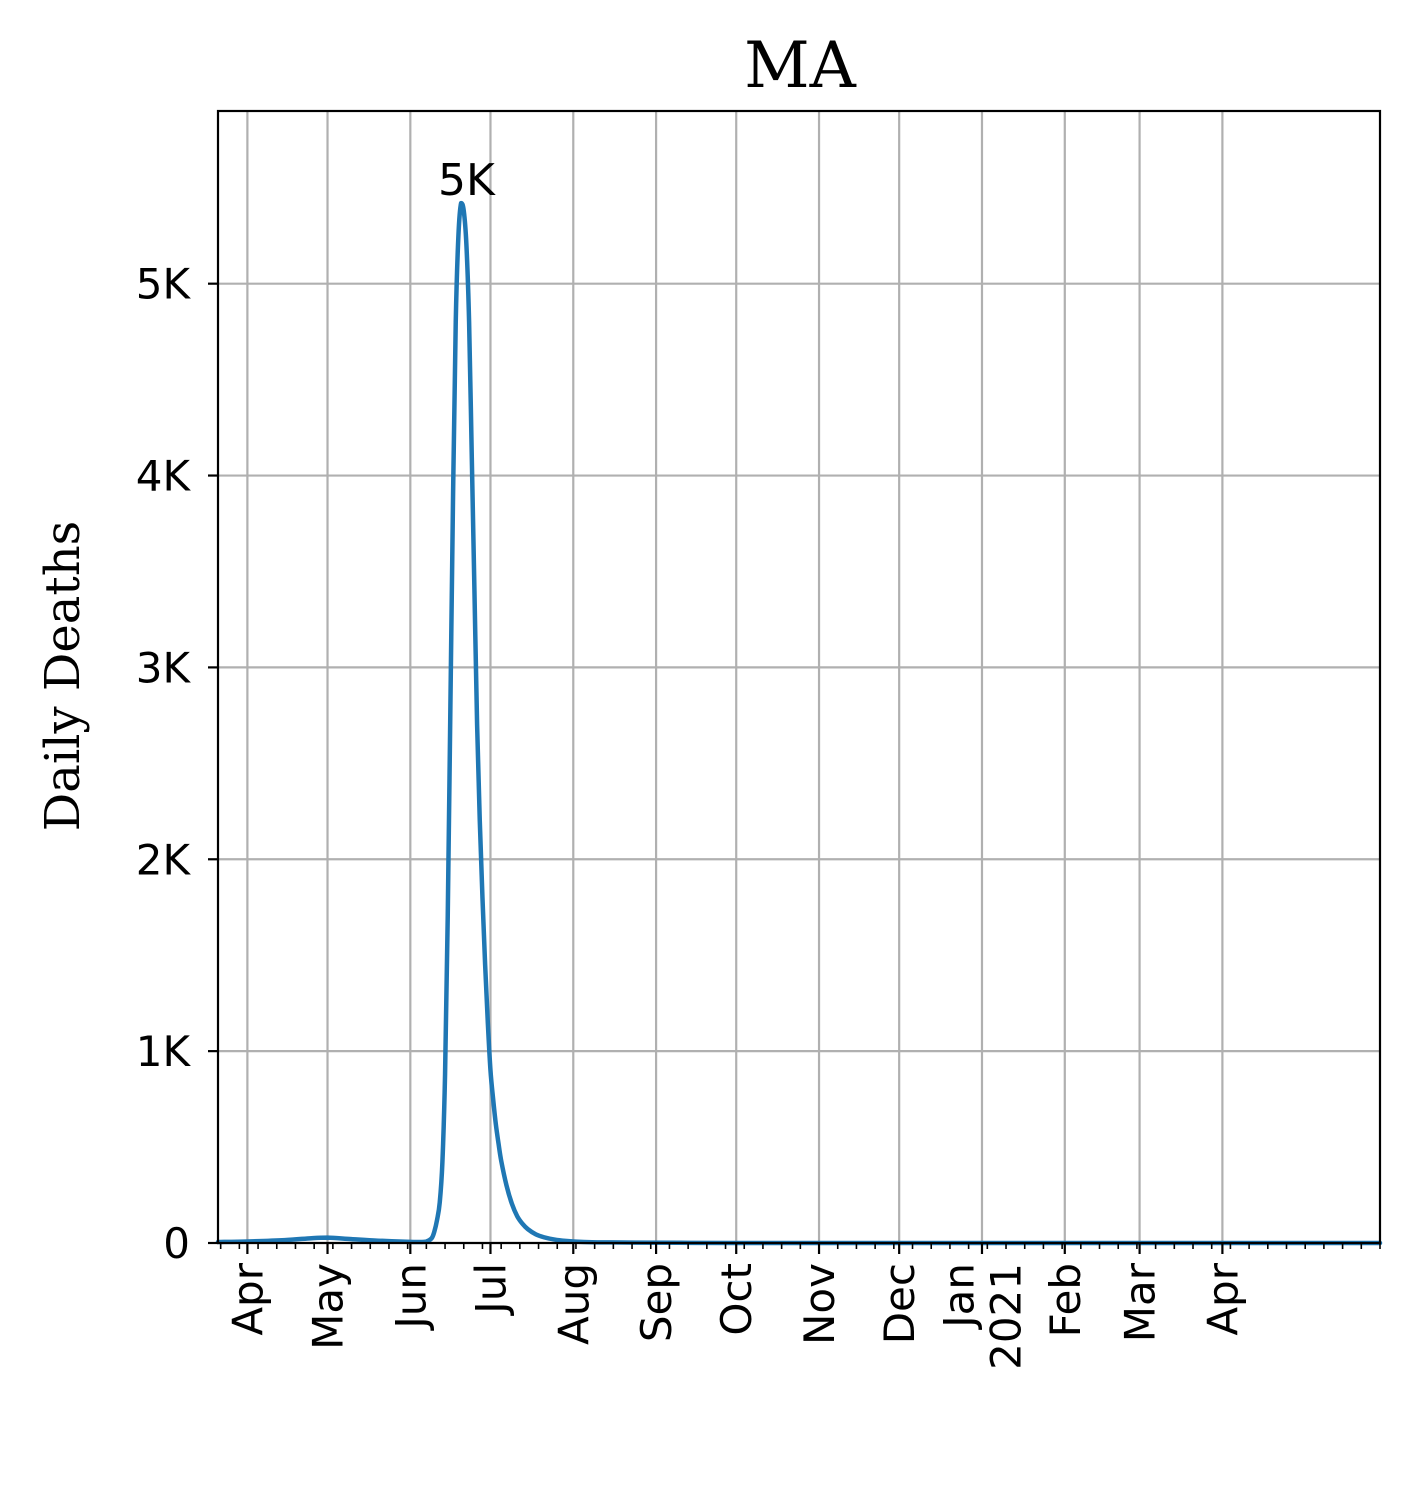 Image resolution: width=1413 pixels, height=1508 pixels. I want to click on peak-annotation: 5K, so click(467, 180).